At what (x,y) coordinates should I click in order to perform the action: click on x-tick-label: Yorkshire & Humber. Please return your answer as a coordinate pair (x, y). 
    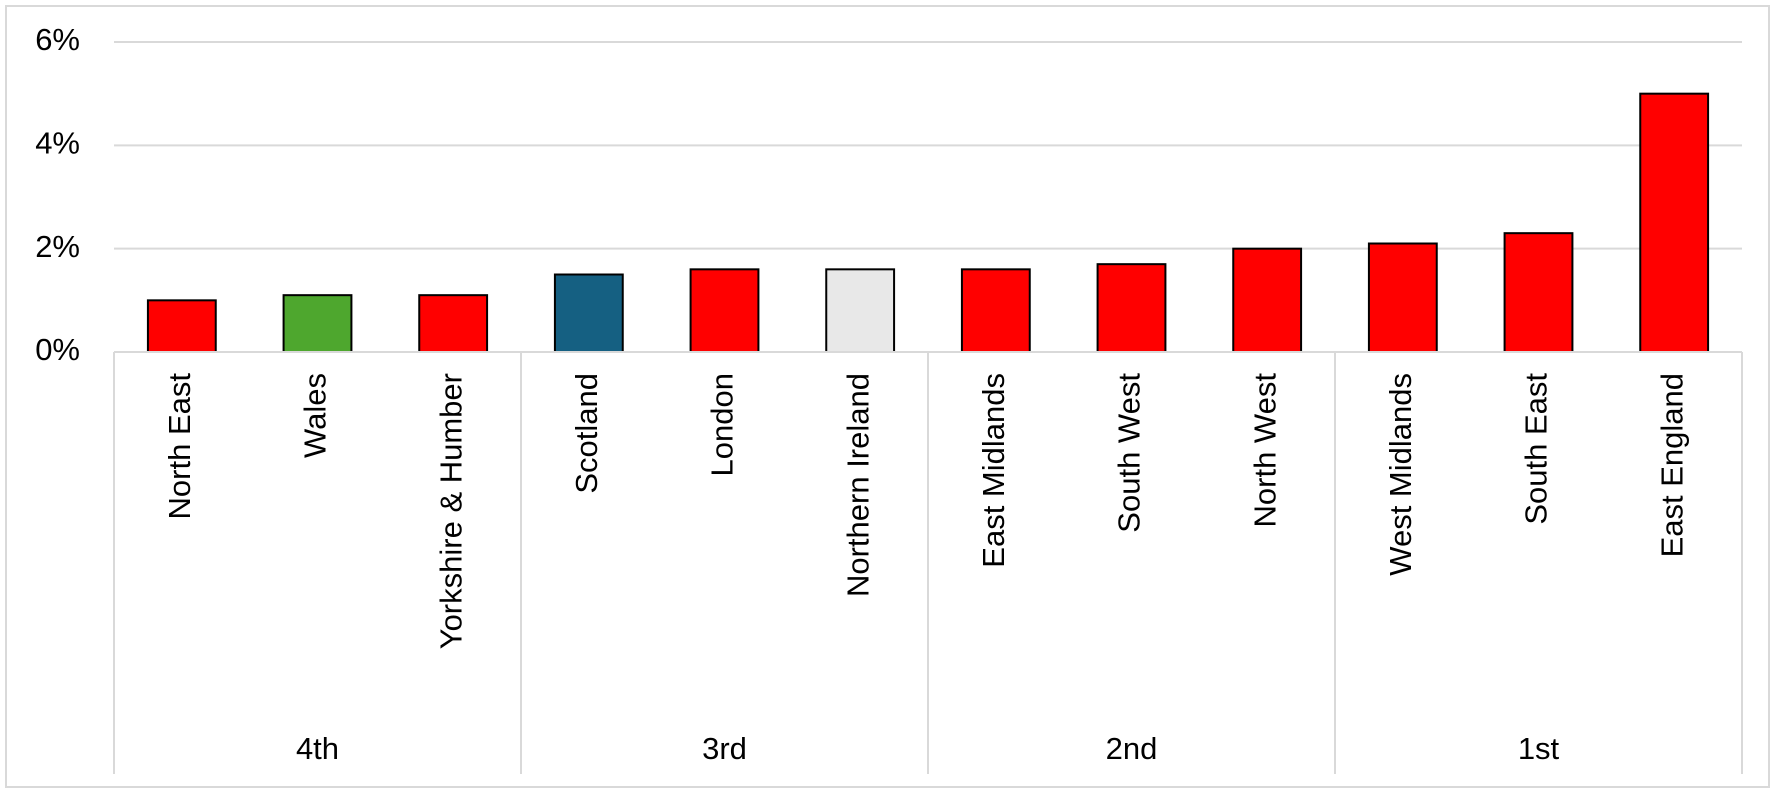
    Looking at the image, I should click on (450, 511).